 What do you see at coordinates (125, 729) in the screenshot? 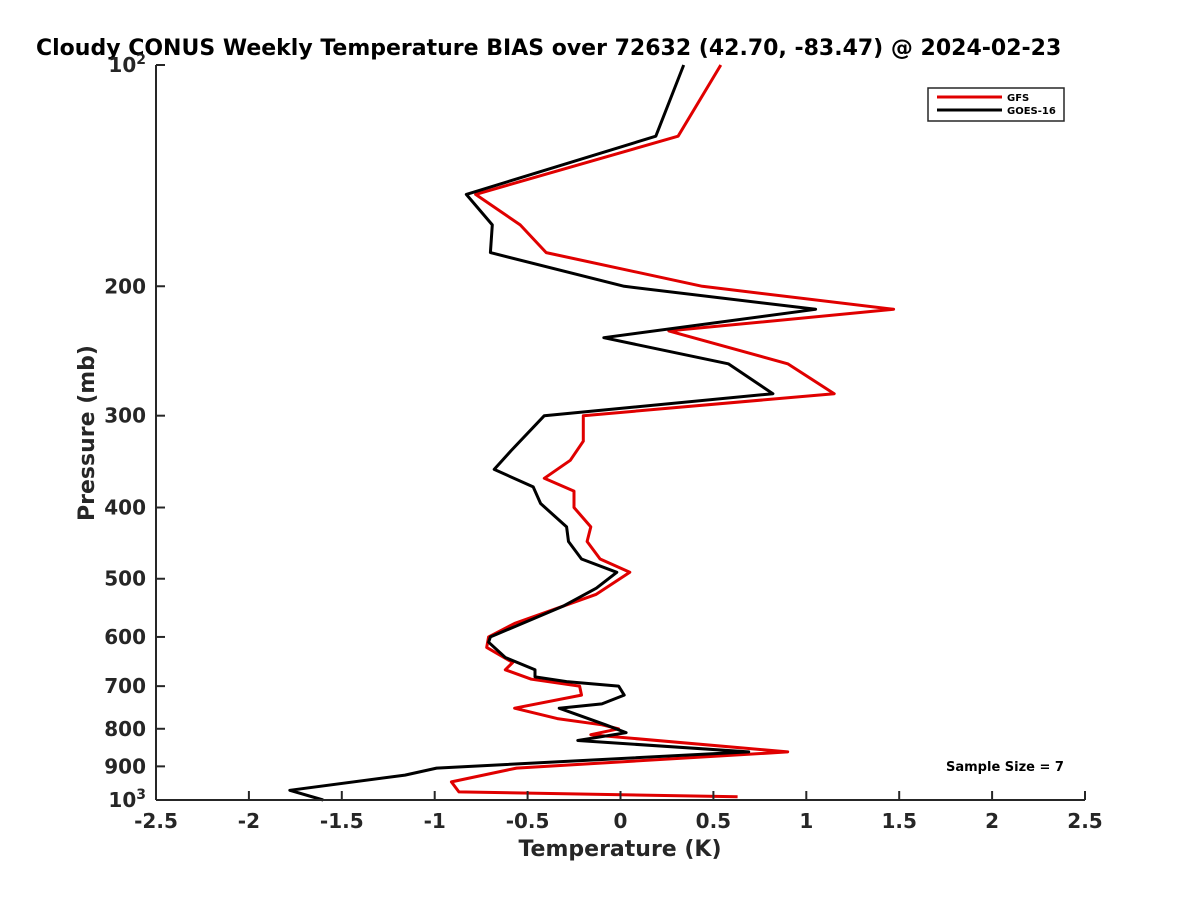
I see `y-tick-label: 800` at bounding box center [125, 729].